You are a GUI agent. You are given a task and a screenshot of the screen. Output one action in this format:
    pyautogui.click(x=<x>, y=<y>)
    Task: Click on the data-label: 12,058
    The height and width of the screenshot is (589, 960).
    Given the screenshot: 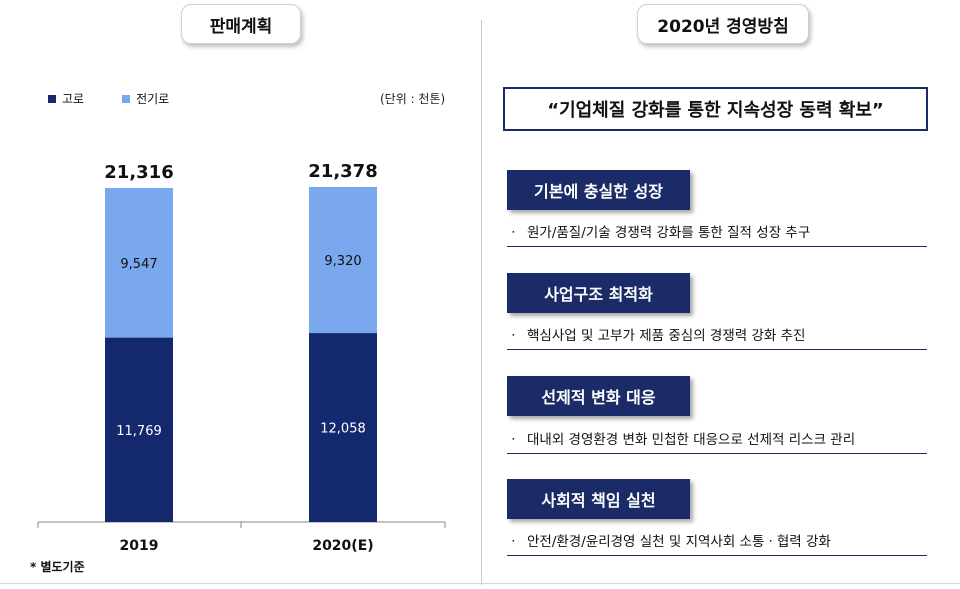 What is the action you would take?
    pyautogui.click(x=343, y=429)
    